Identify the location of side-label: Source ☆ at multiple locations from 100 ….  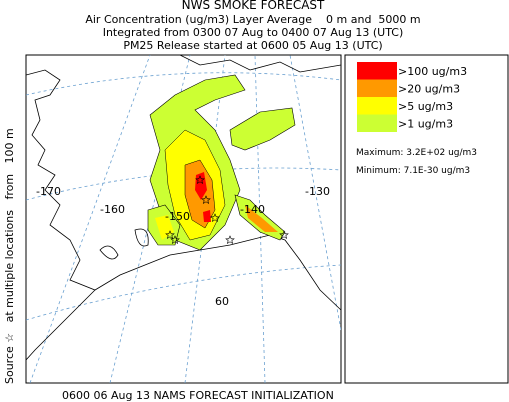
(9, 256).